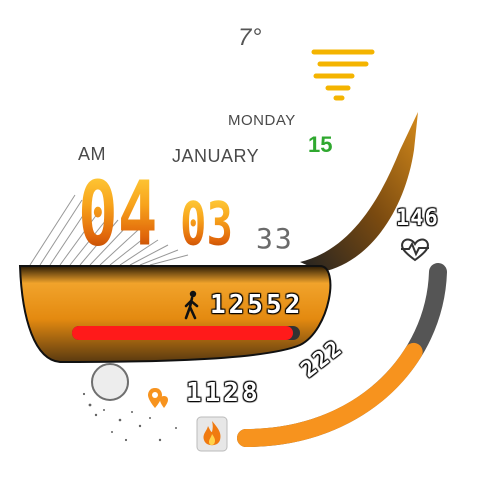  Describe the element at coordinates (223, 393) in the screenshot. I see `distance-value: 1128` at that location.